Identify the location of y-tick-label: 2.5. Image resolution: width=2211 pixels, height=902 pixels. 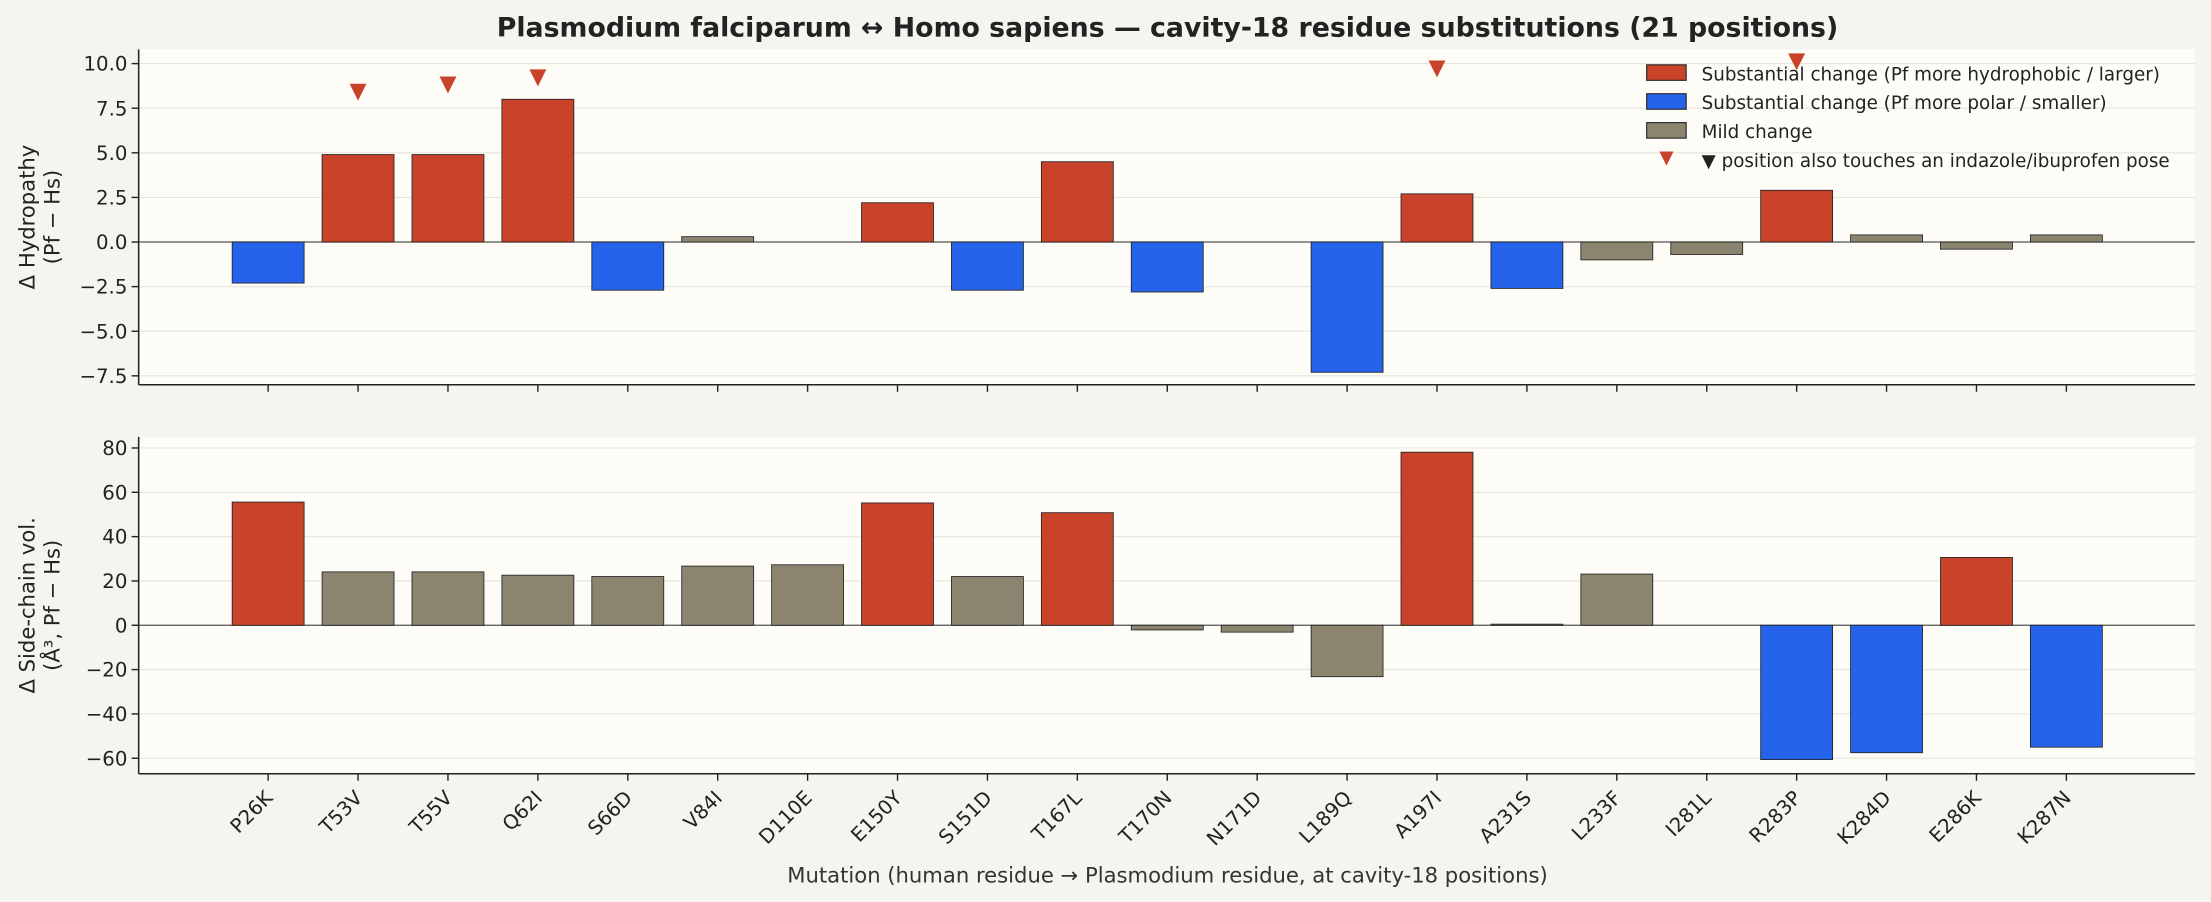
(111, 197).